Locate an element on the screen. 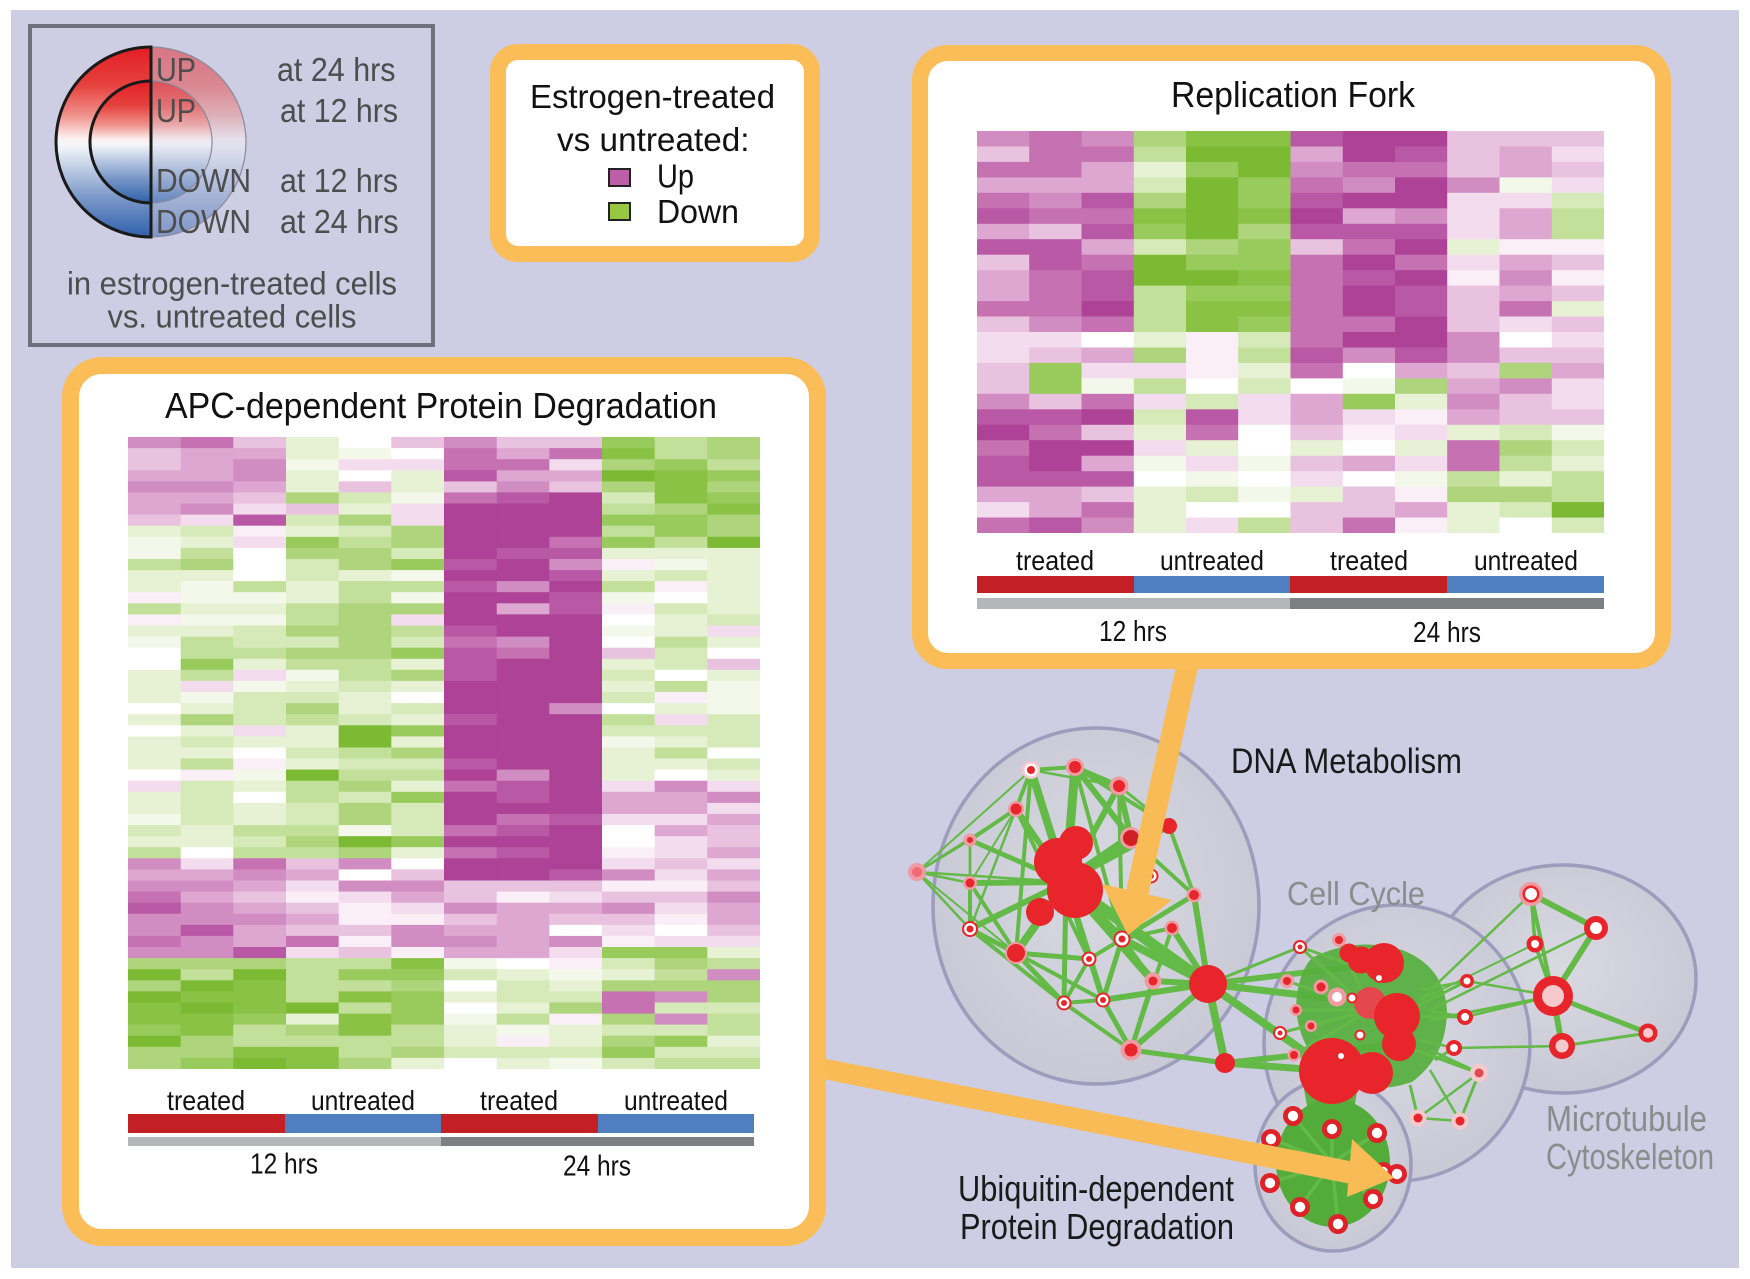  svg-text: Ubiquitin-dependent is located at coordinates (1096, 1188).